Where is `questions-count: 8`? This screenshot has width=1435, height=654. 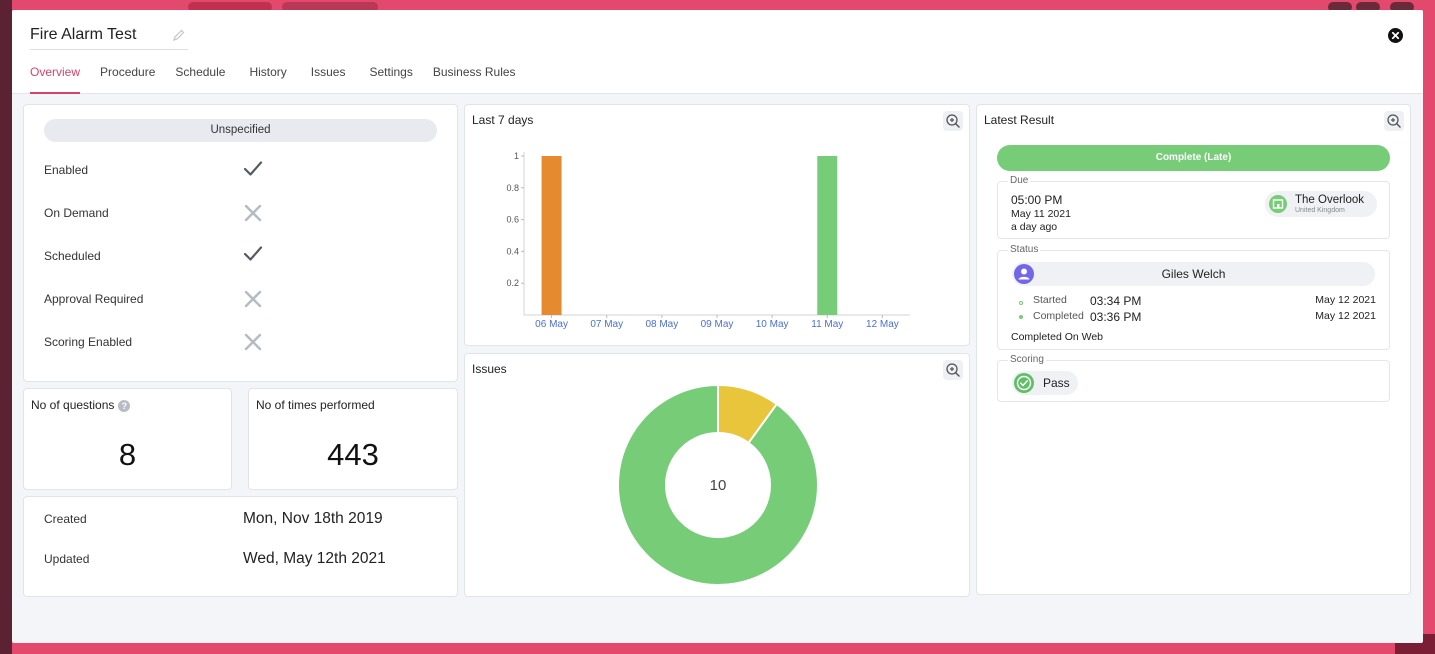
questions-count: 8 is located at coordinates (127, 454).